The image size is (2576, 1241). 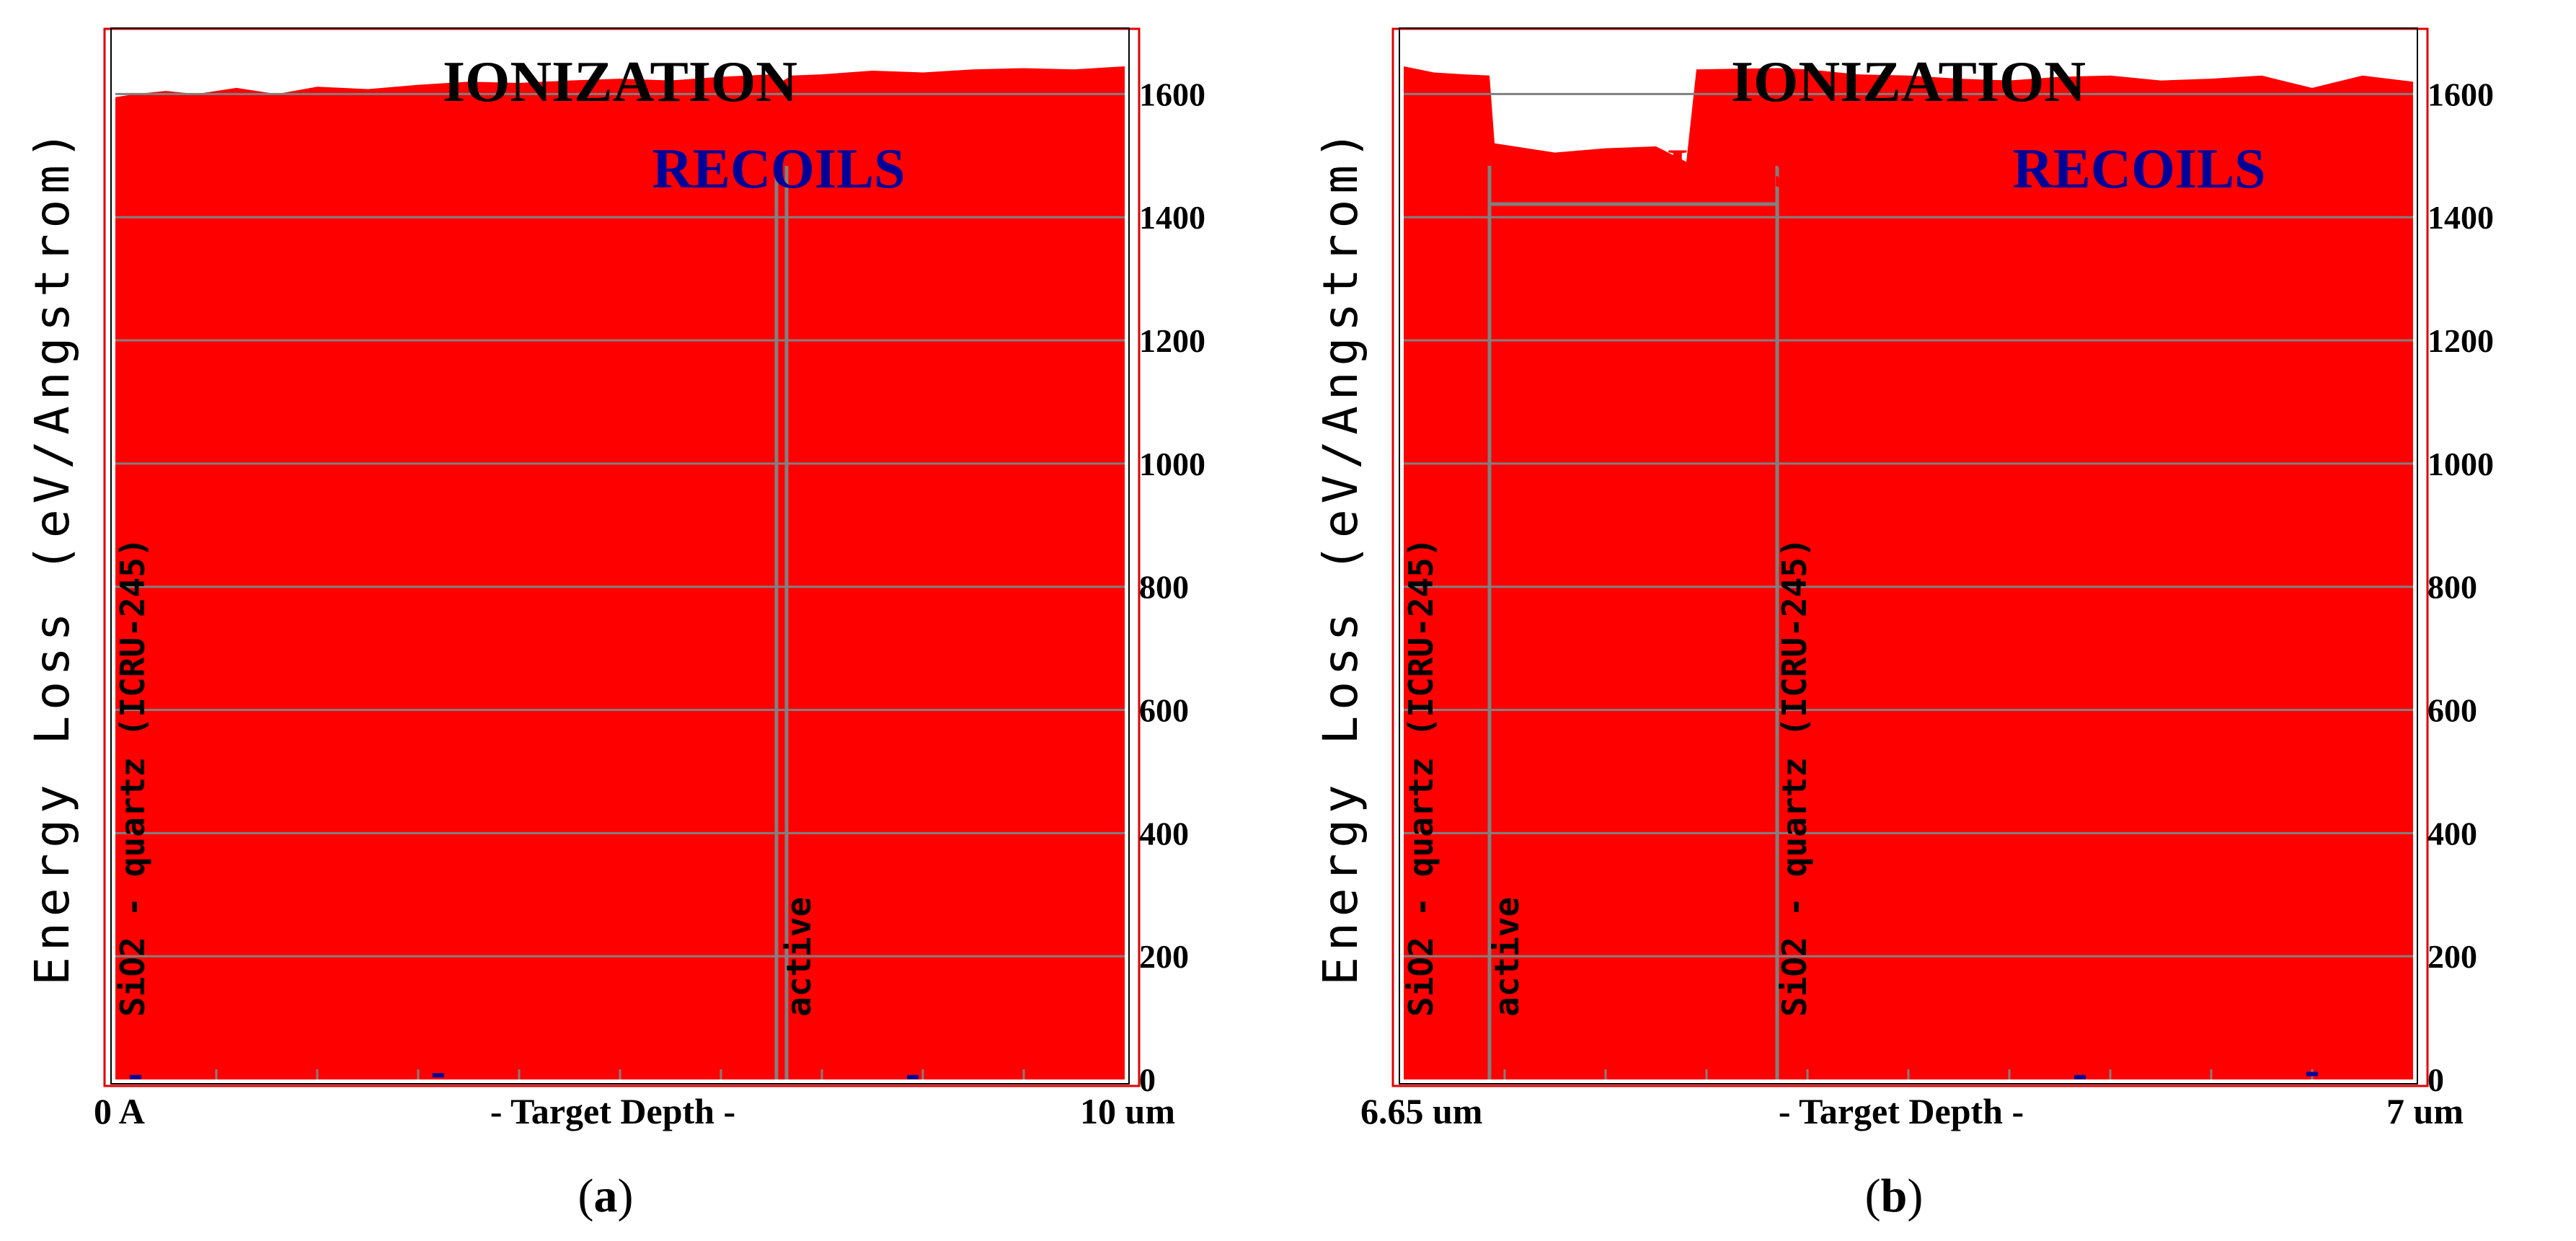 What do you see at coordinates (2425, 1111) in the screenshot?
I see `x-end-label: 7 um` at bounding box center [2425, 1111].